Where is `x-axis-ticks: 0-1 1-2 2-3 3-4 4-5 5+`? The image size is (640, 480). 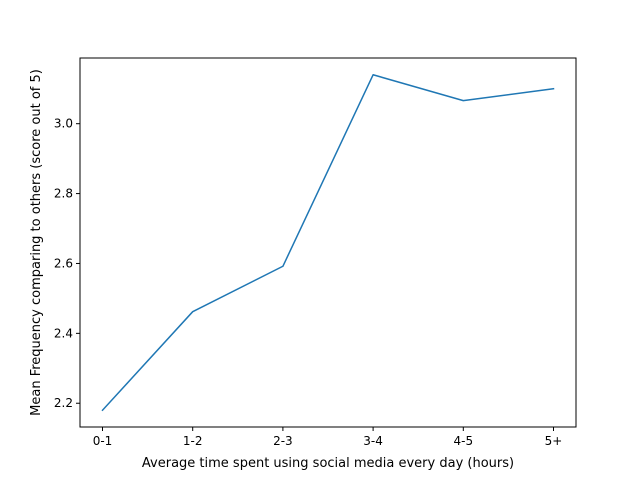 x-axis-ticks: 0-1 1-2 2-3 3-4 4-5 5+ is located at coordinates (328, 437).